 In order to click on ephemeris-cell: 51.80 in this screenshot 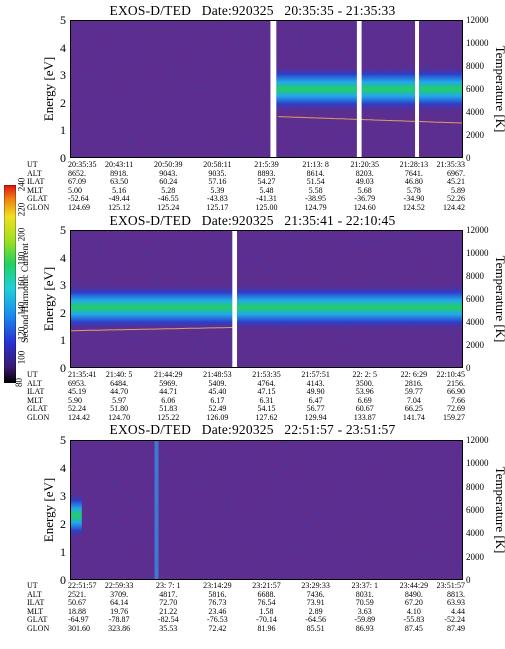, I will do `click(119, 408)`.